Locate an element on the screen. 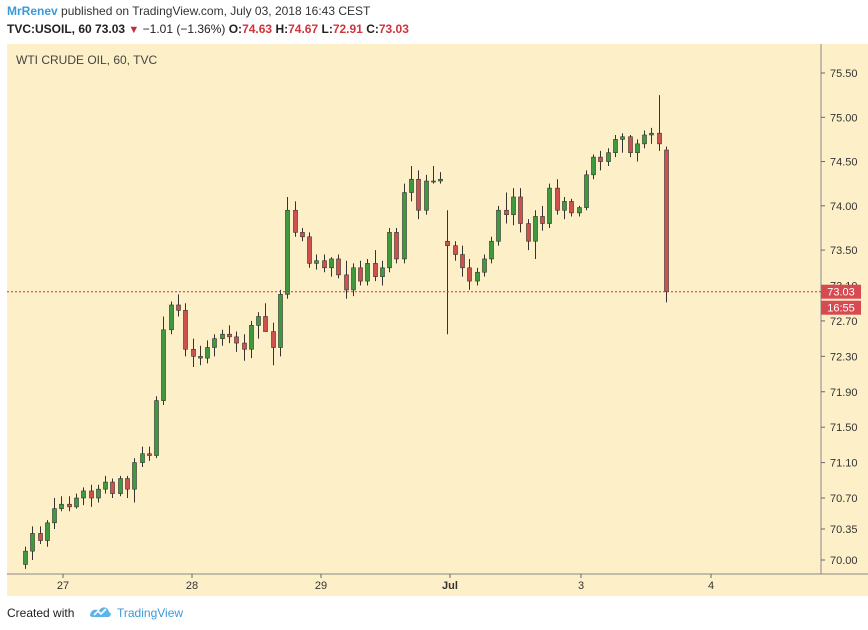 The image size is (868, 630). author-link: MrRenev is located at coordinates (32, 11).